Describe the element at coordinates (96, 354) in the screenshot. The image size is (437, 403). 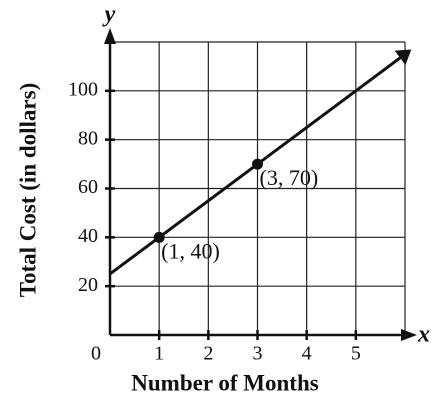
I see `x-tick-label: 0` at that location.